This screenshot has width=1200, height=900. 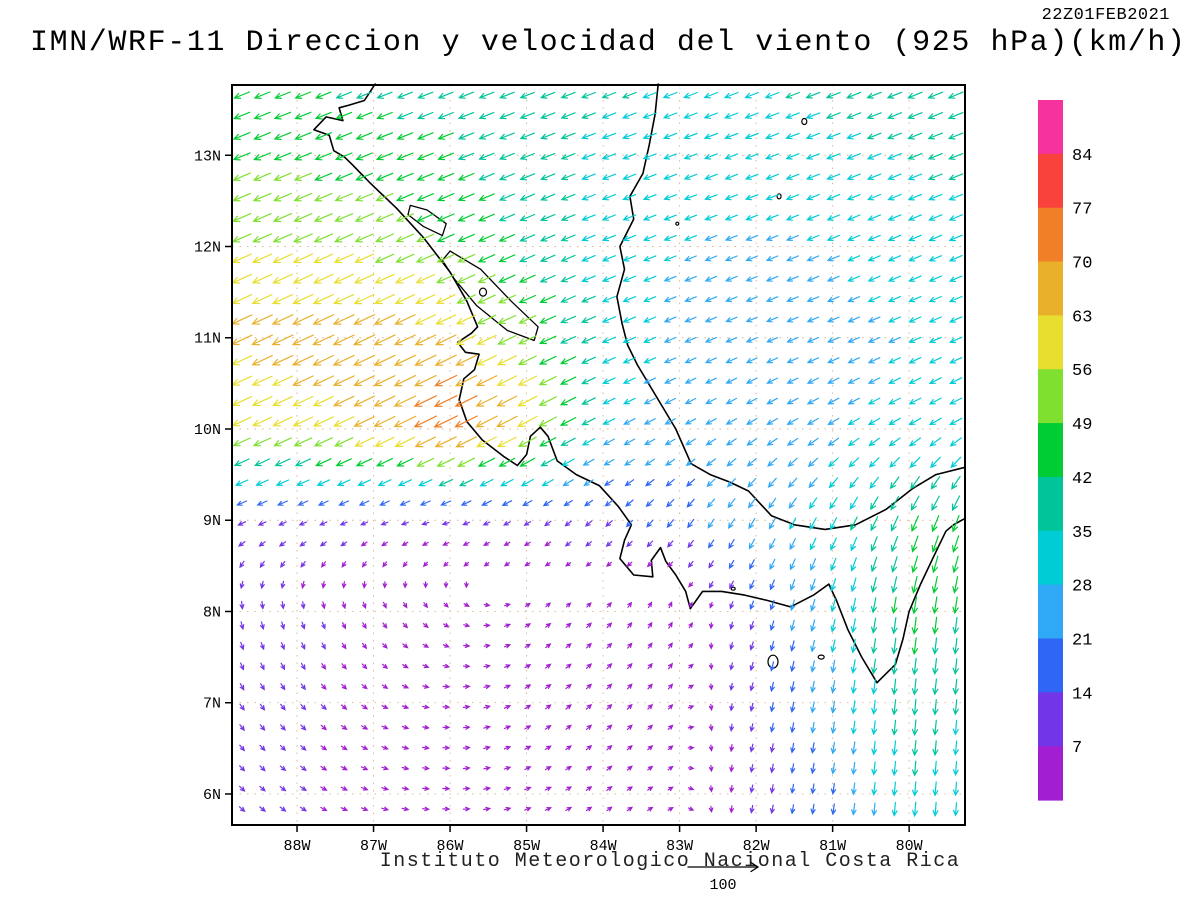 What do you see at coordinates (1082, 641) in the screenshot?
I see `colorbar-label: 21` at bounding box center [1082, 641].